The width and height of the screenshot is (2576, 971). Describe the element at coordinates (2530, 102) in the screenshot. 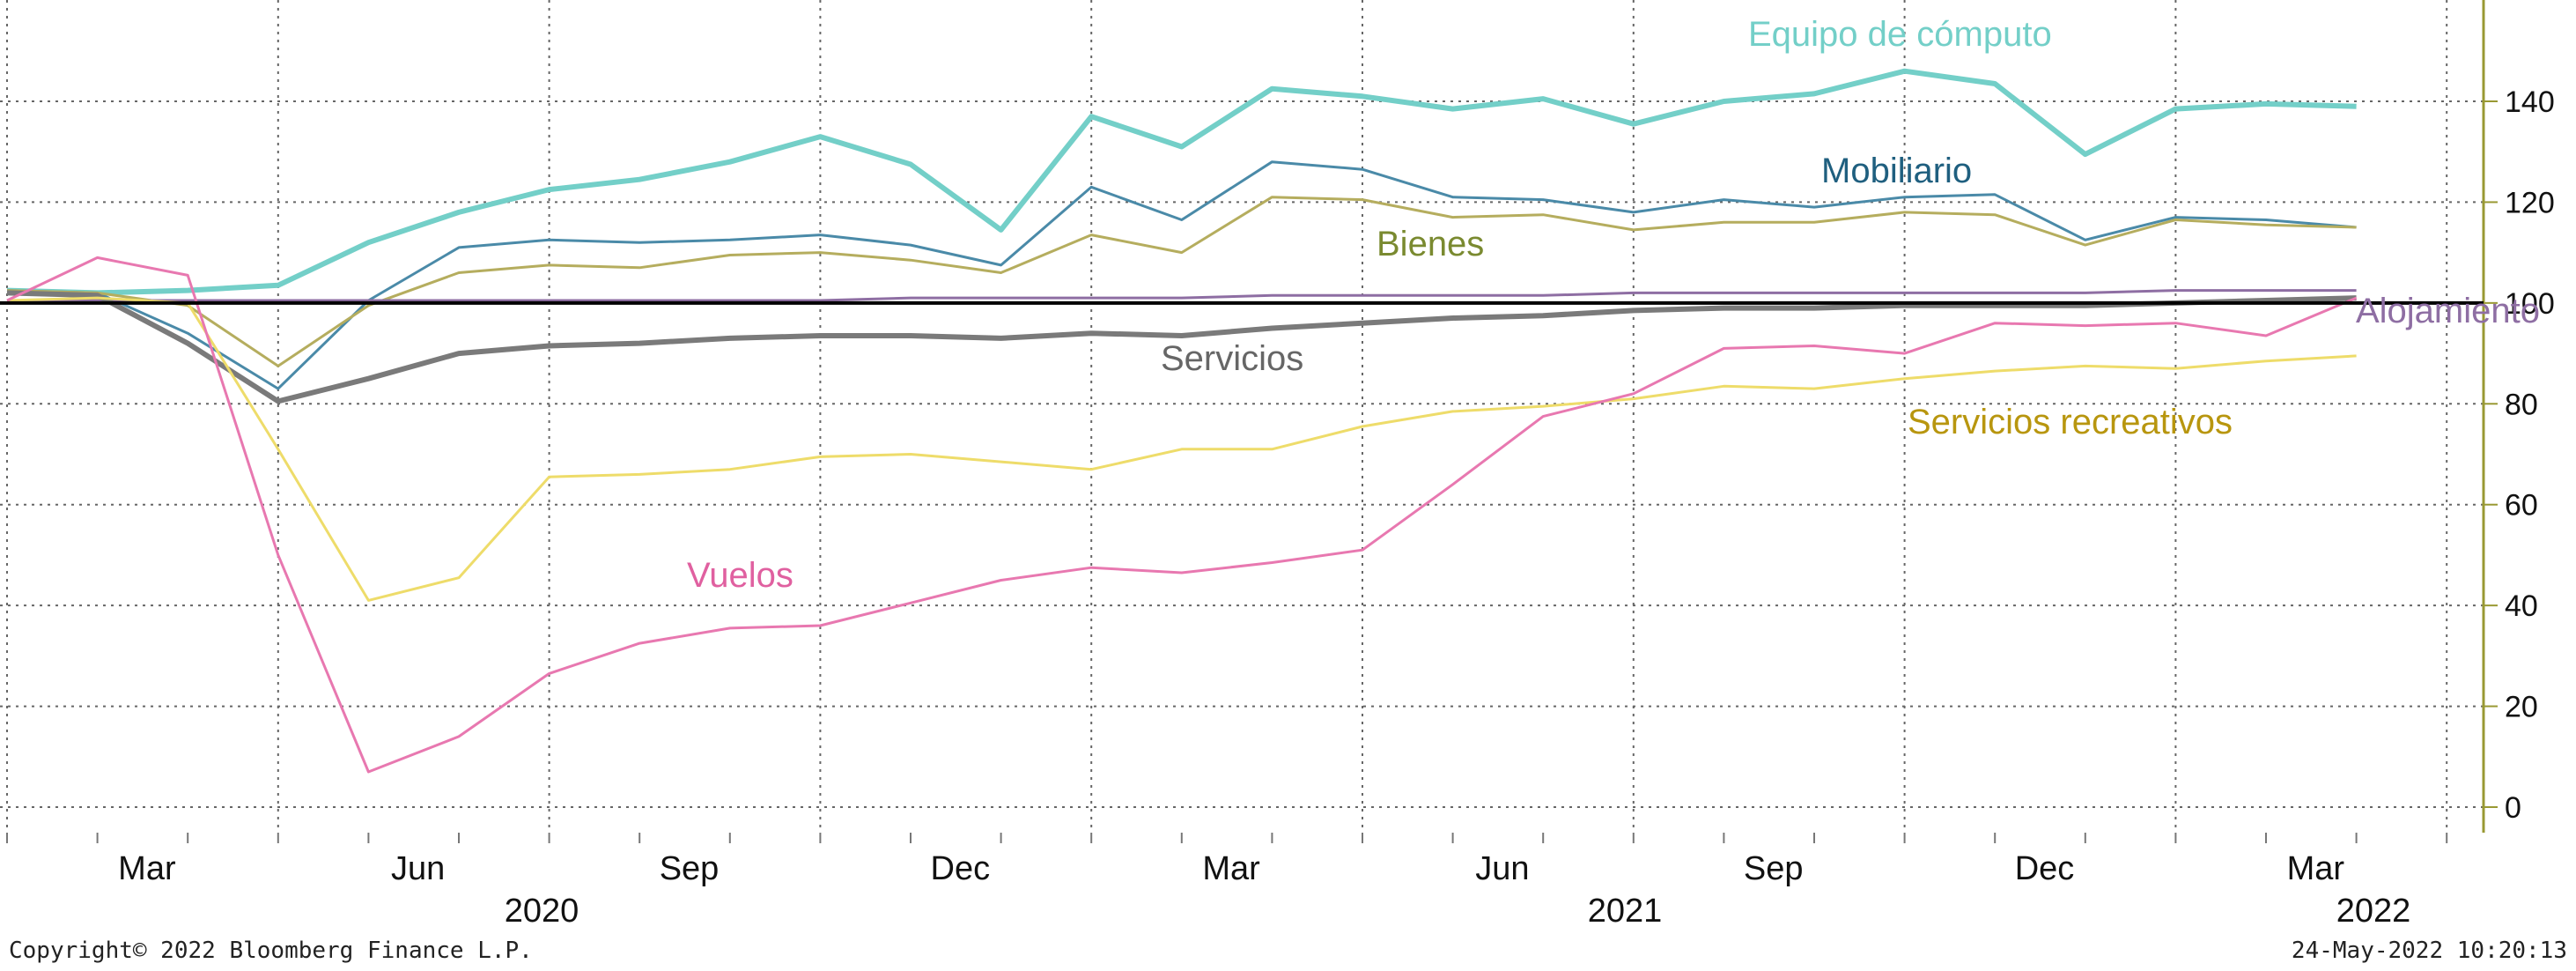

I see `y-tick-label: 140` at that location.